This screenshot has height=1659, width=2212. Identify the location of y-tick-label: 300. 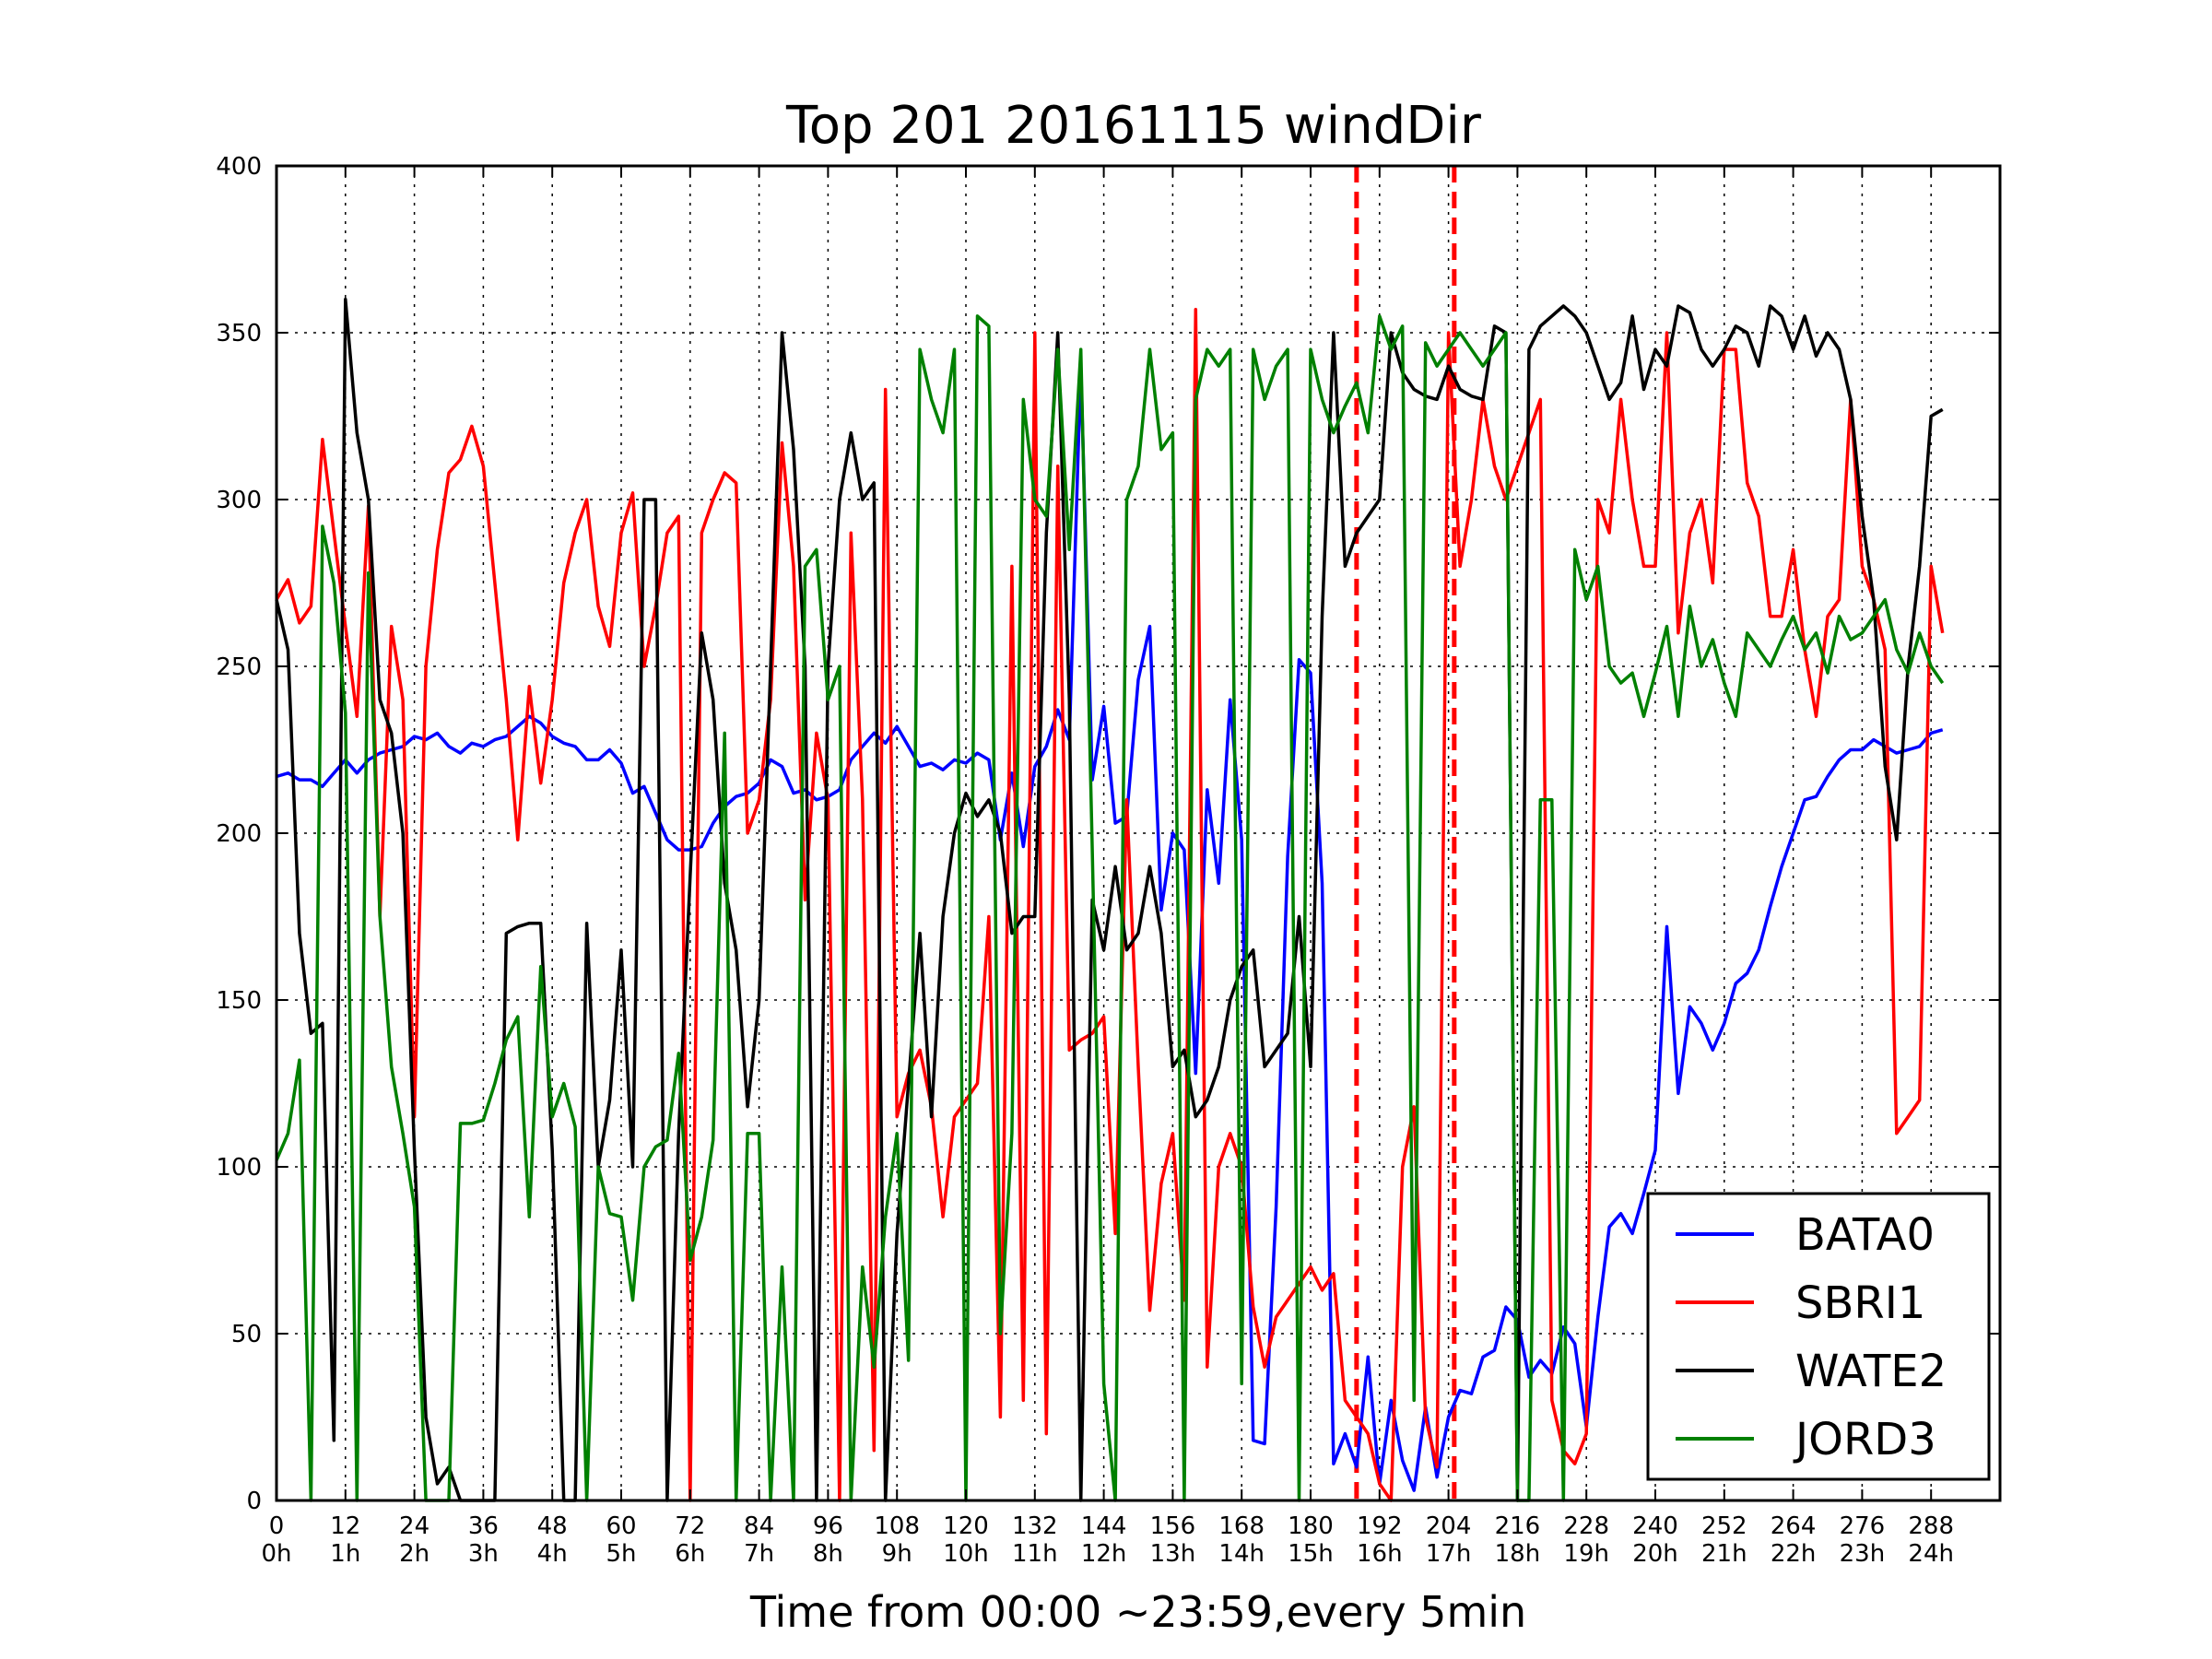
(239, 500).